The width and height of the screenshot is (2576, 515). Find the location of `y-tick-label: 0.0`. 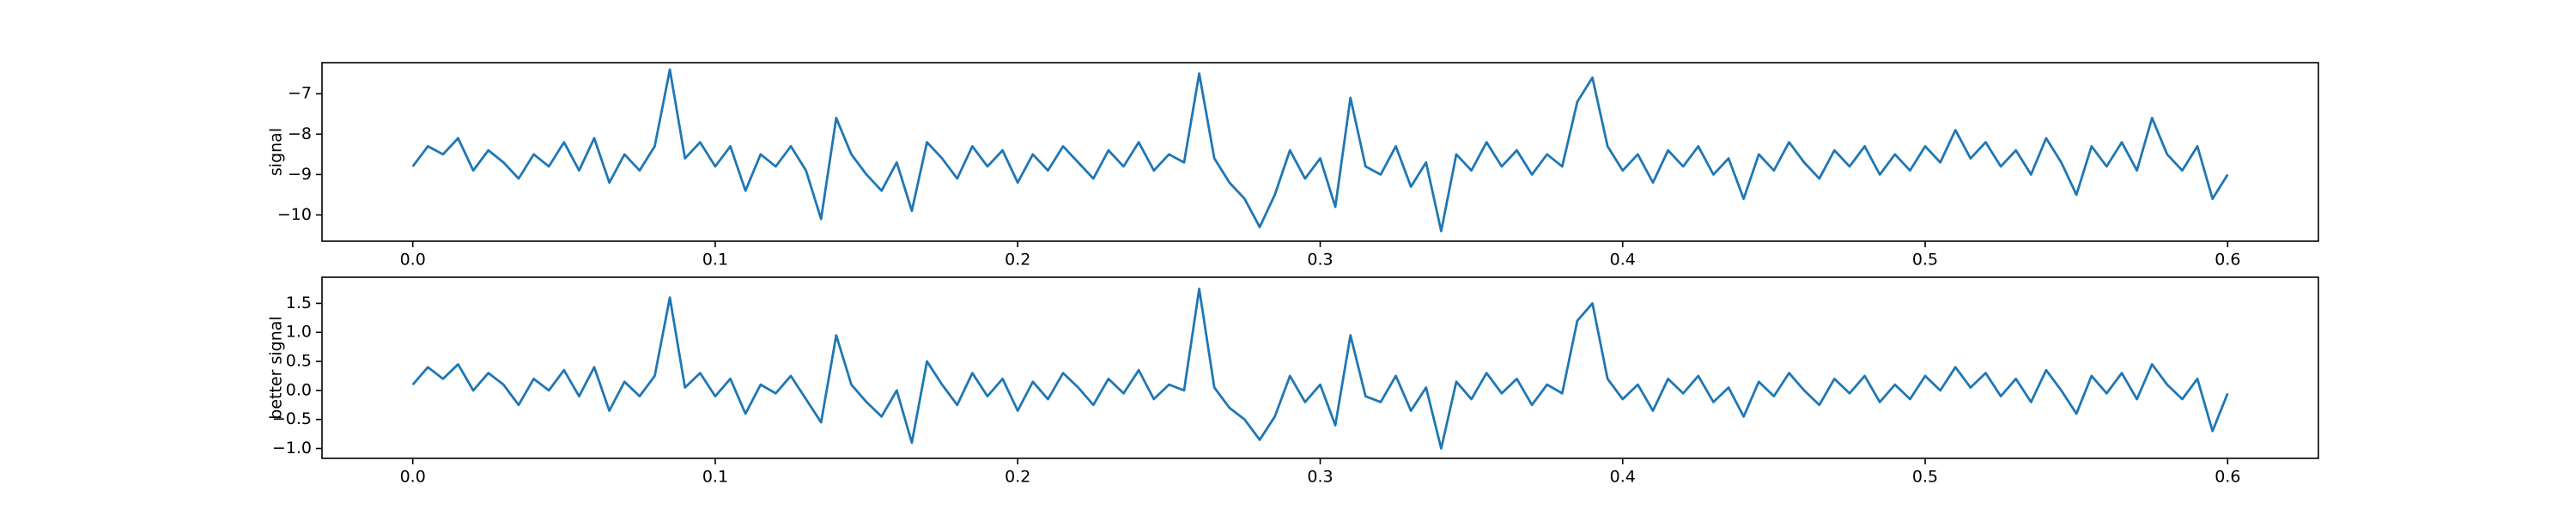

y-tick-label: 0.0 is located at coordinates (299, 389).